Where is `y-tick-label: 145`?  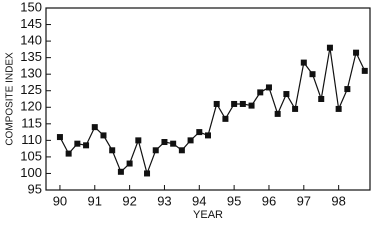
y-tick-label: 145 is located at coordinates (31, 23).